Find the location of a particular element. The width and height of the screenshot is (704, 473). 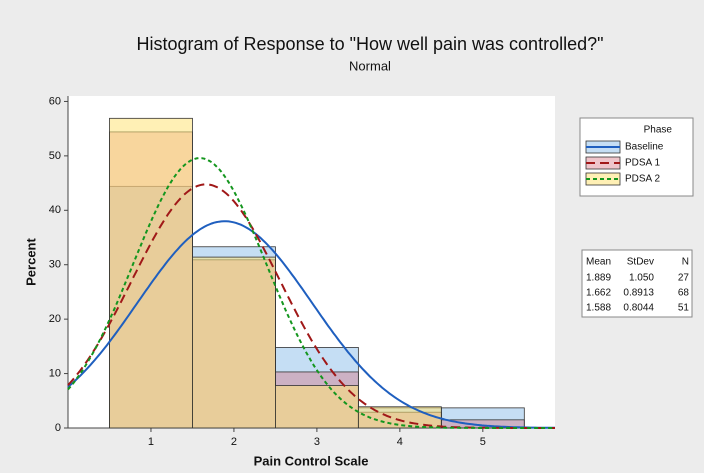

stats-n: 51 is located at coordinates (684, 308).